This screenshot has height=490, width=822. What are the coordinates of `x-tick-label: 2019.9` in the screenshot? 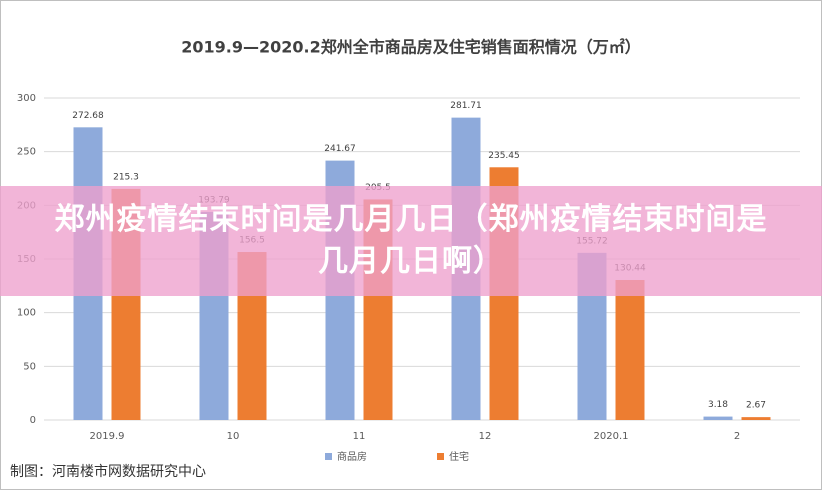 It's located at (107, 436).